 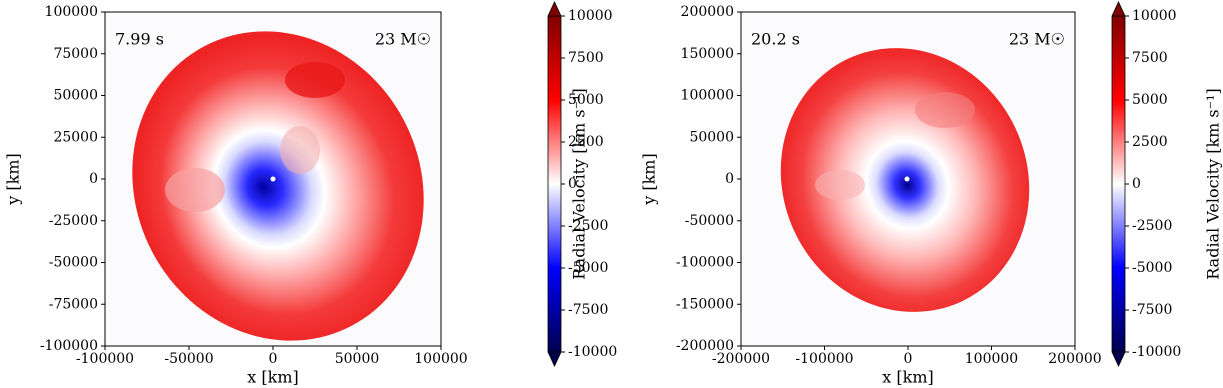 I want to click on x-tick-label: 200000, so click(x=1074, y=359).